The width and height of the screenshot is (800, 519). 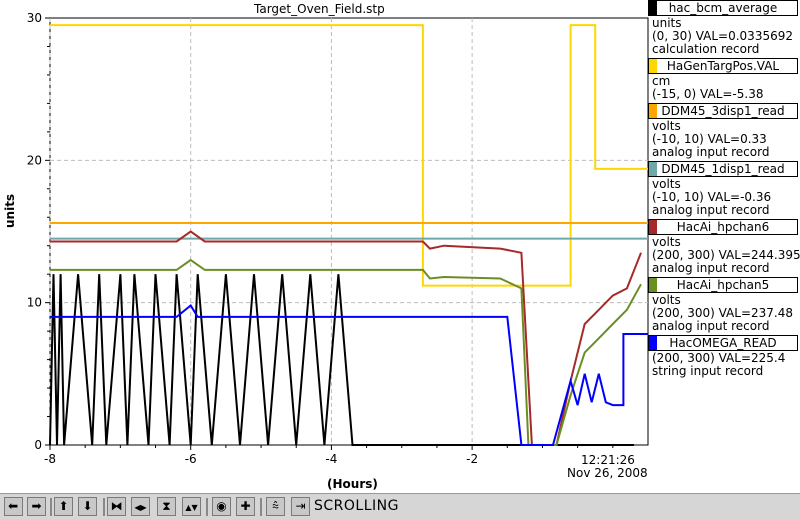 What do you see at coordinates (706, 49) in the screenshot?
I see `legend-detail-line: calculation record` at bounding box center [706, 49].